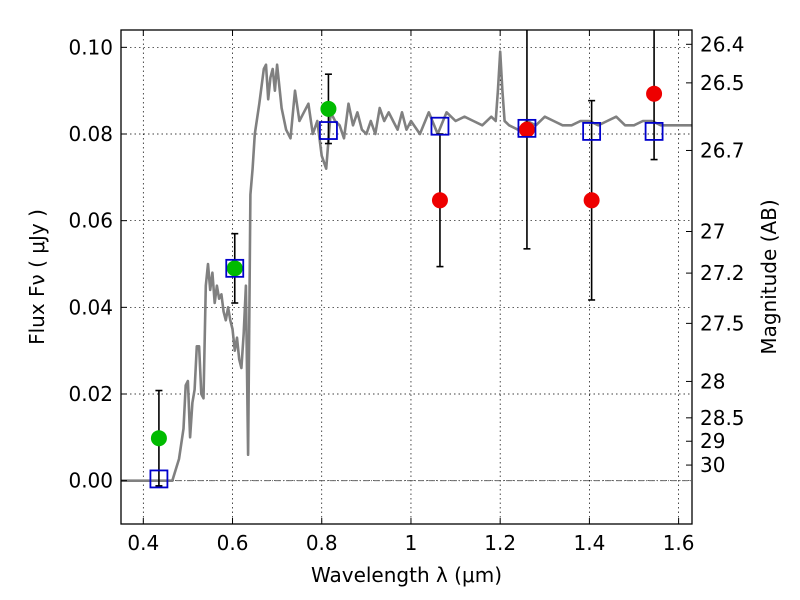 This screenshot has width=800, height=600. Describe the element at coordinates (90, 307) in the screenshot. I see `y-tick-label: 0.04` at that location.